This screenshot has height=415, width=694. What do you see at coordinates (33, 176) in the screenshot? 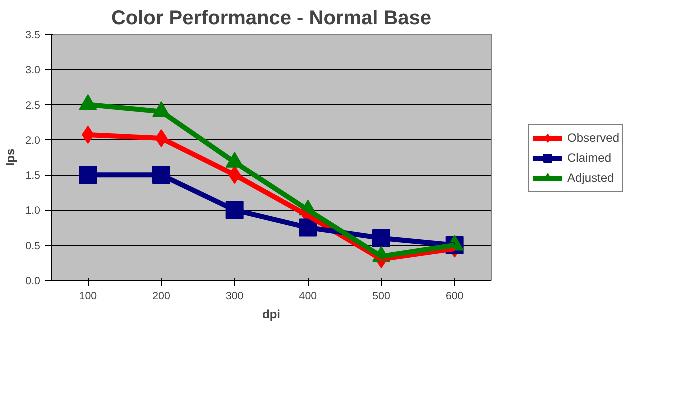
I see `y-tick-label: 1.5` at bounding box center [33, 176].